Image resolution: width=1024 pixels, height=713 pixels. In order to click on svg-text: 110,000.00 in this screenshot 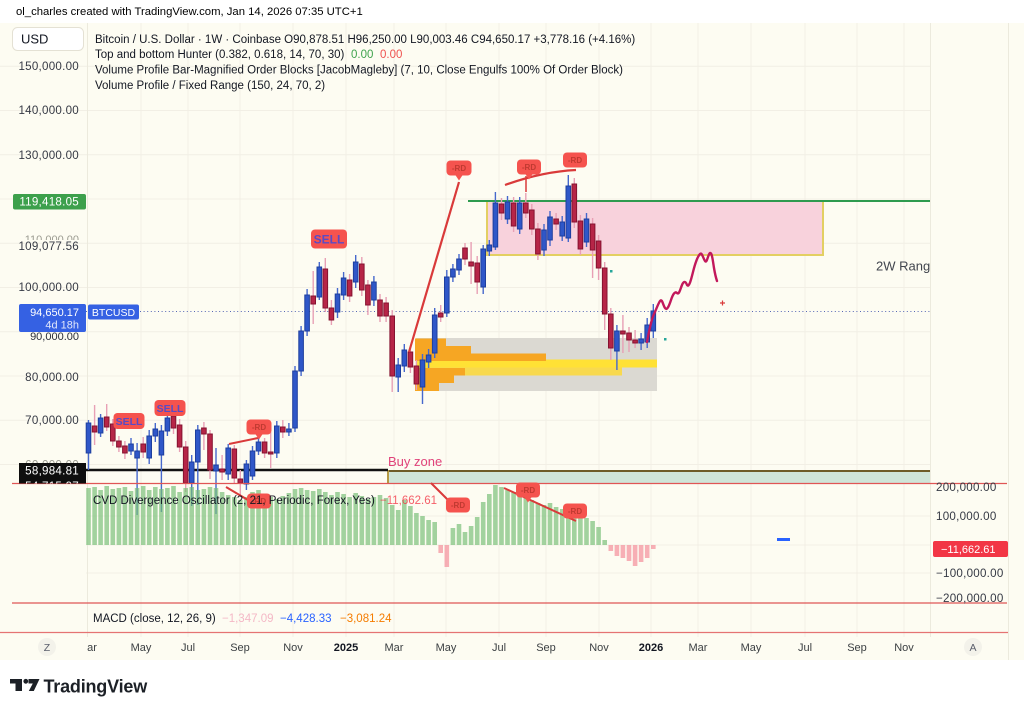, I will do `click(52, 240)`.